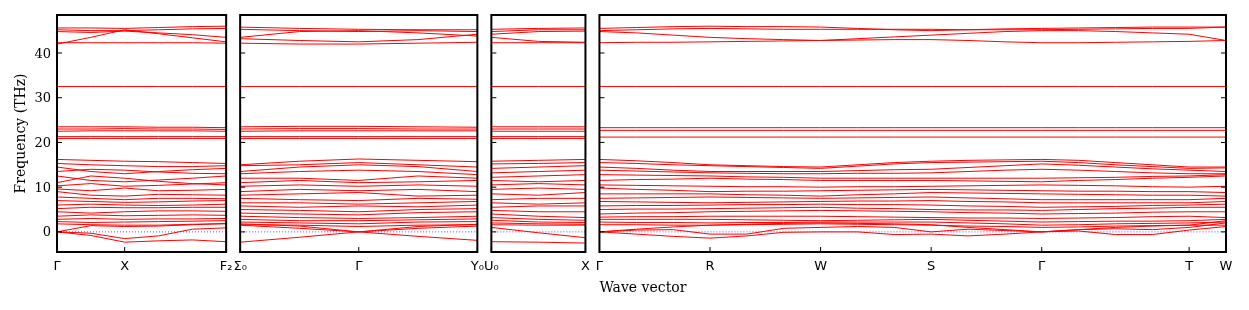  Describe the element at coordinates (42, 187) in the screenshot. I see `y-tick-label: 10` at that location.